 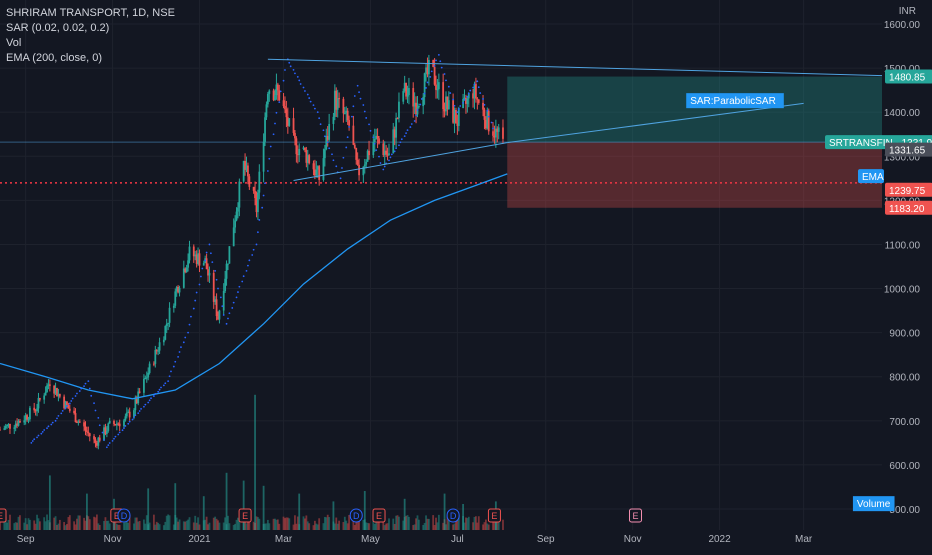 What do you see at coordinates (14, 43) in the screenshot?
I see `volume-indicator-label: Vol` at bounding box center [14, 43].